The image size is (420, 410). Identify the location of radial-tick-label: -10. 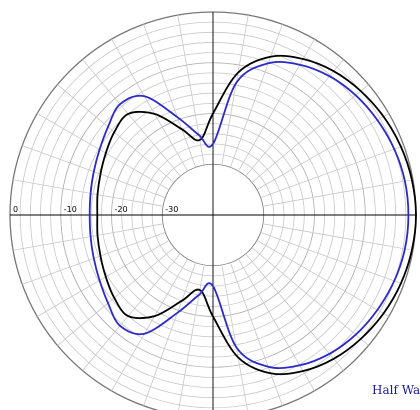
(70, 209).